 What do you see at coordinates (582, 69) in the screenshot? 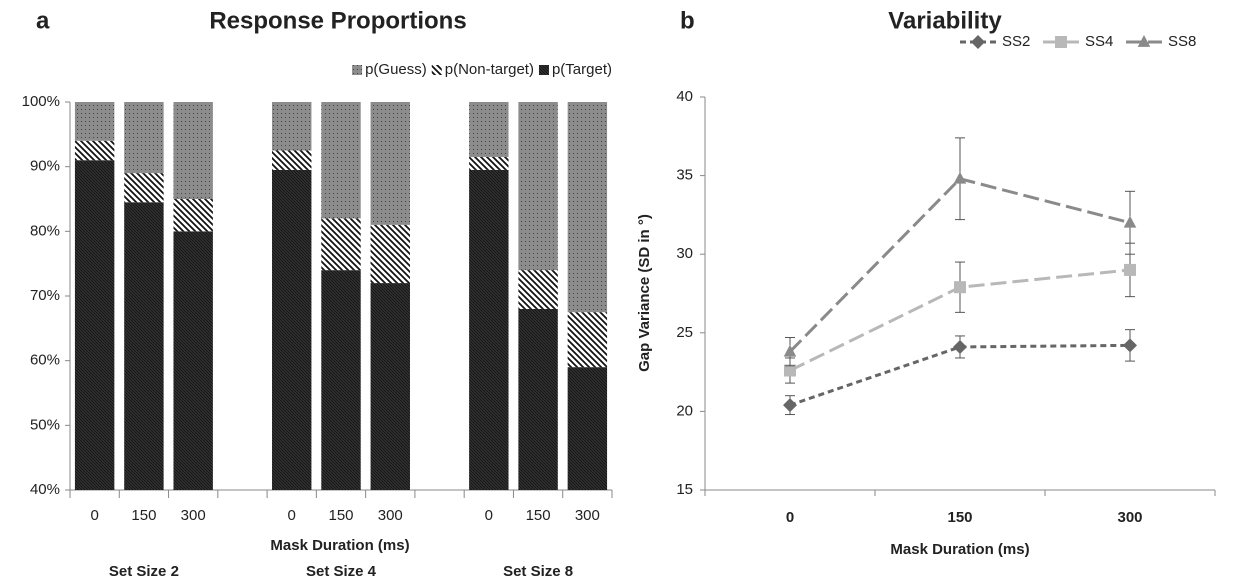
I see `legend-label: p(Target)` at bounding box center [582, 69].